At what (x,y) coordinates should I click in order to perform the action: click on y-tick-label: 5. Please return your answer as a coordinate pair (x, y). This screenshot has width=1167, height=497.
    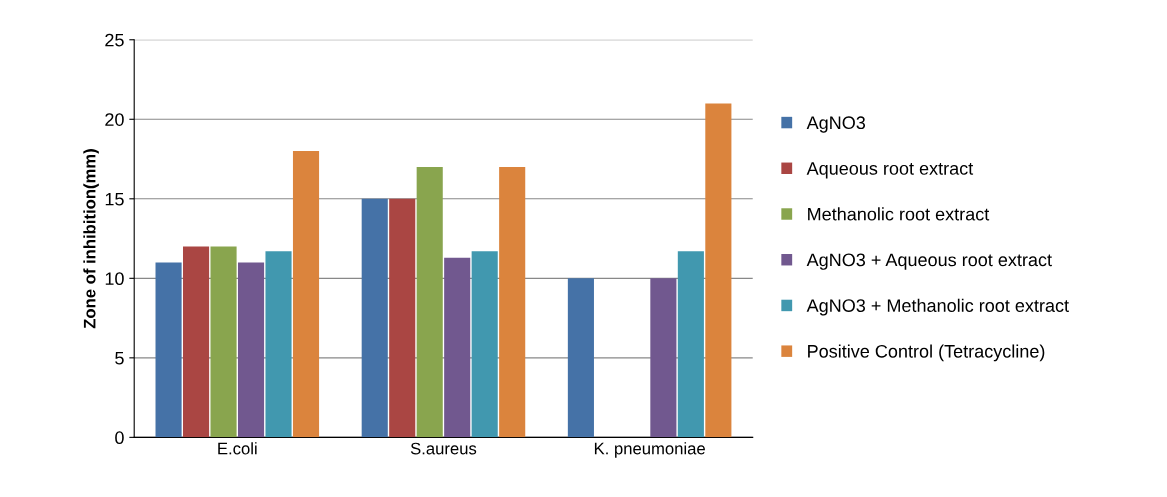
    Looking at the image, I should click on (119, 358).